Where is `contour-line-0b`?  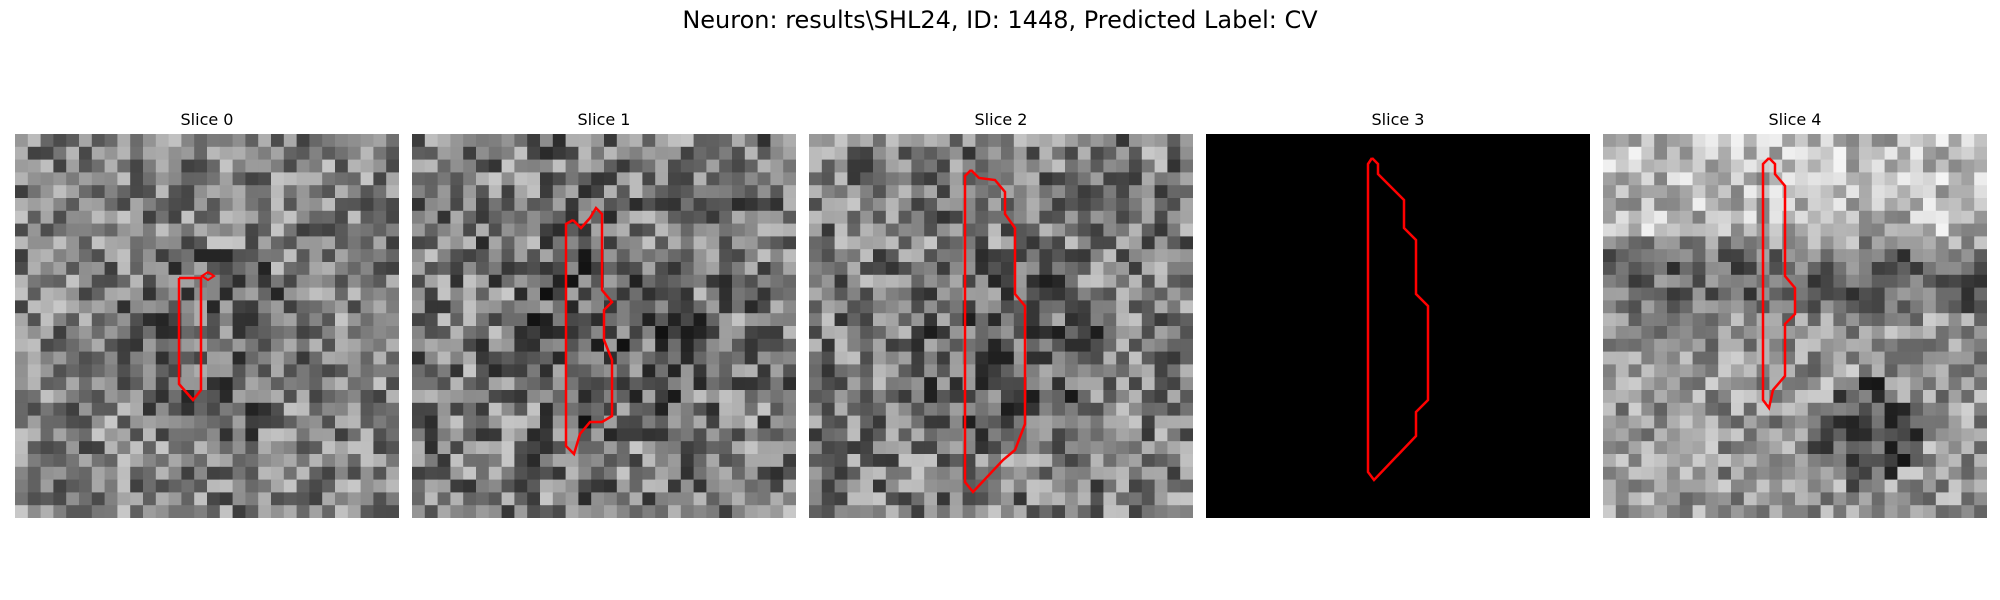
contour-line-0b is located at coordinates (208, 276).